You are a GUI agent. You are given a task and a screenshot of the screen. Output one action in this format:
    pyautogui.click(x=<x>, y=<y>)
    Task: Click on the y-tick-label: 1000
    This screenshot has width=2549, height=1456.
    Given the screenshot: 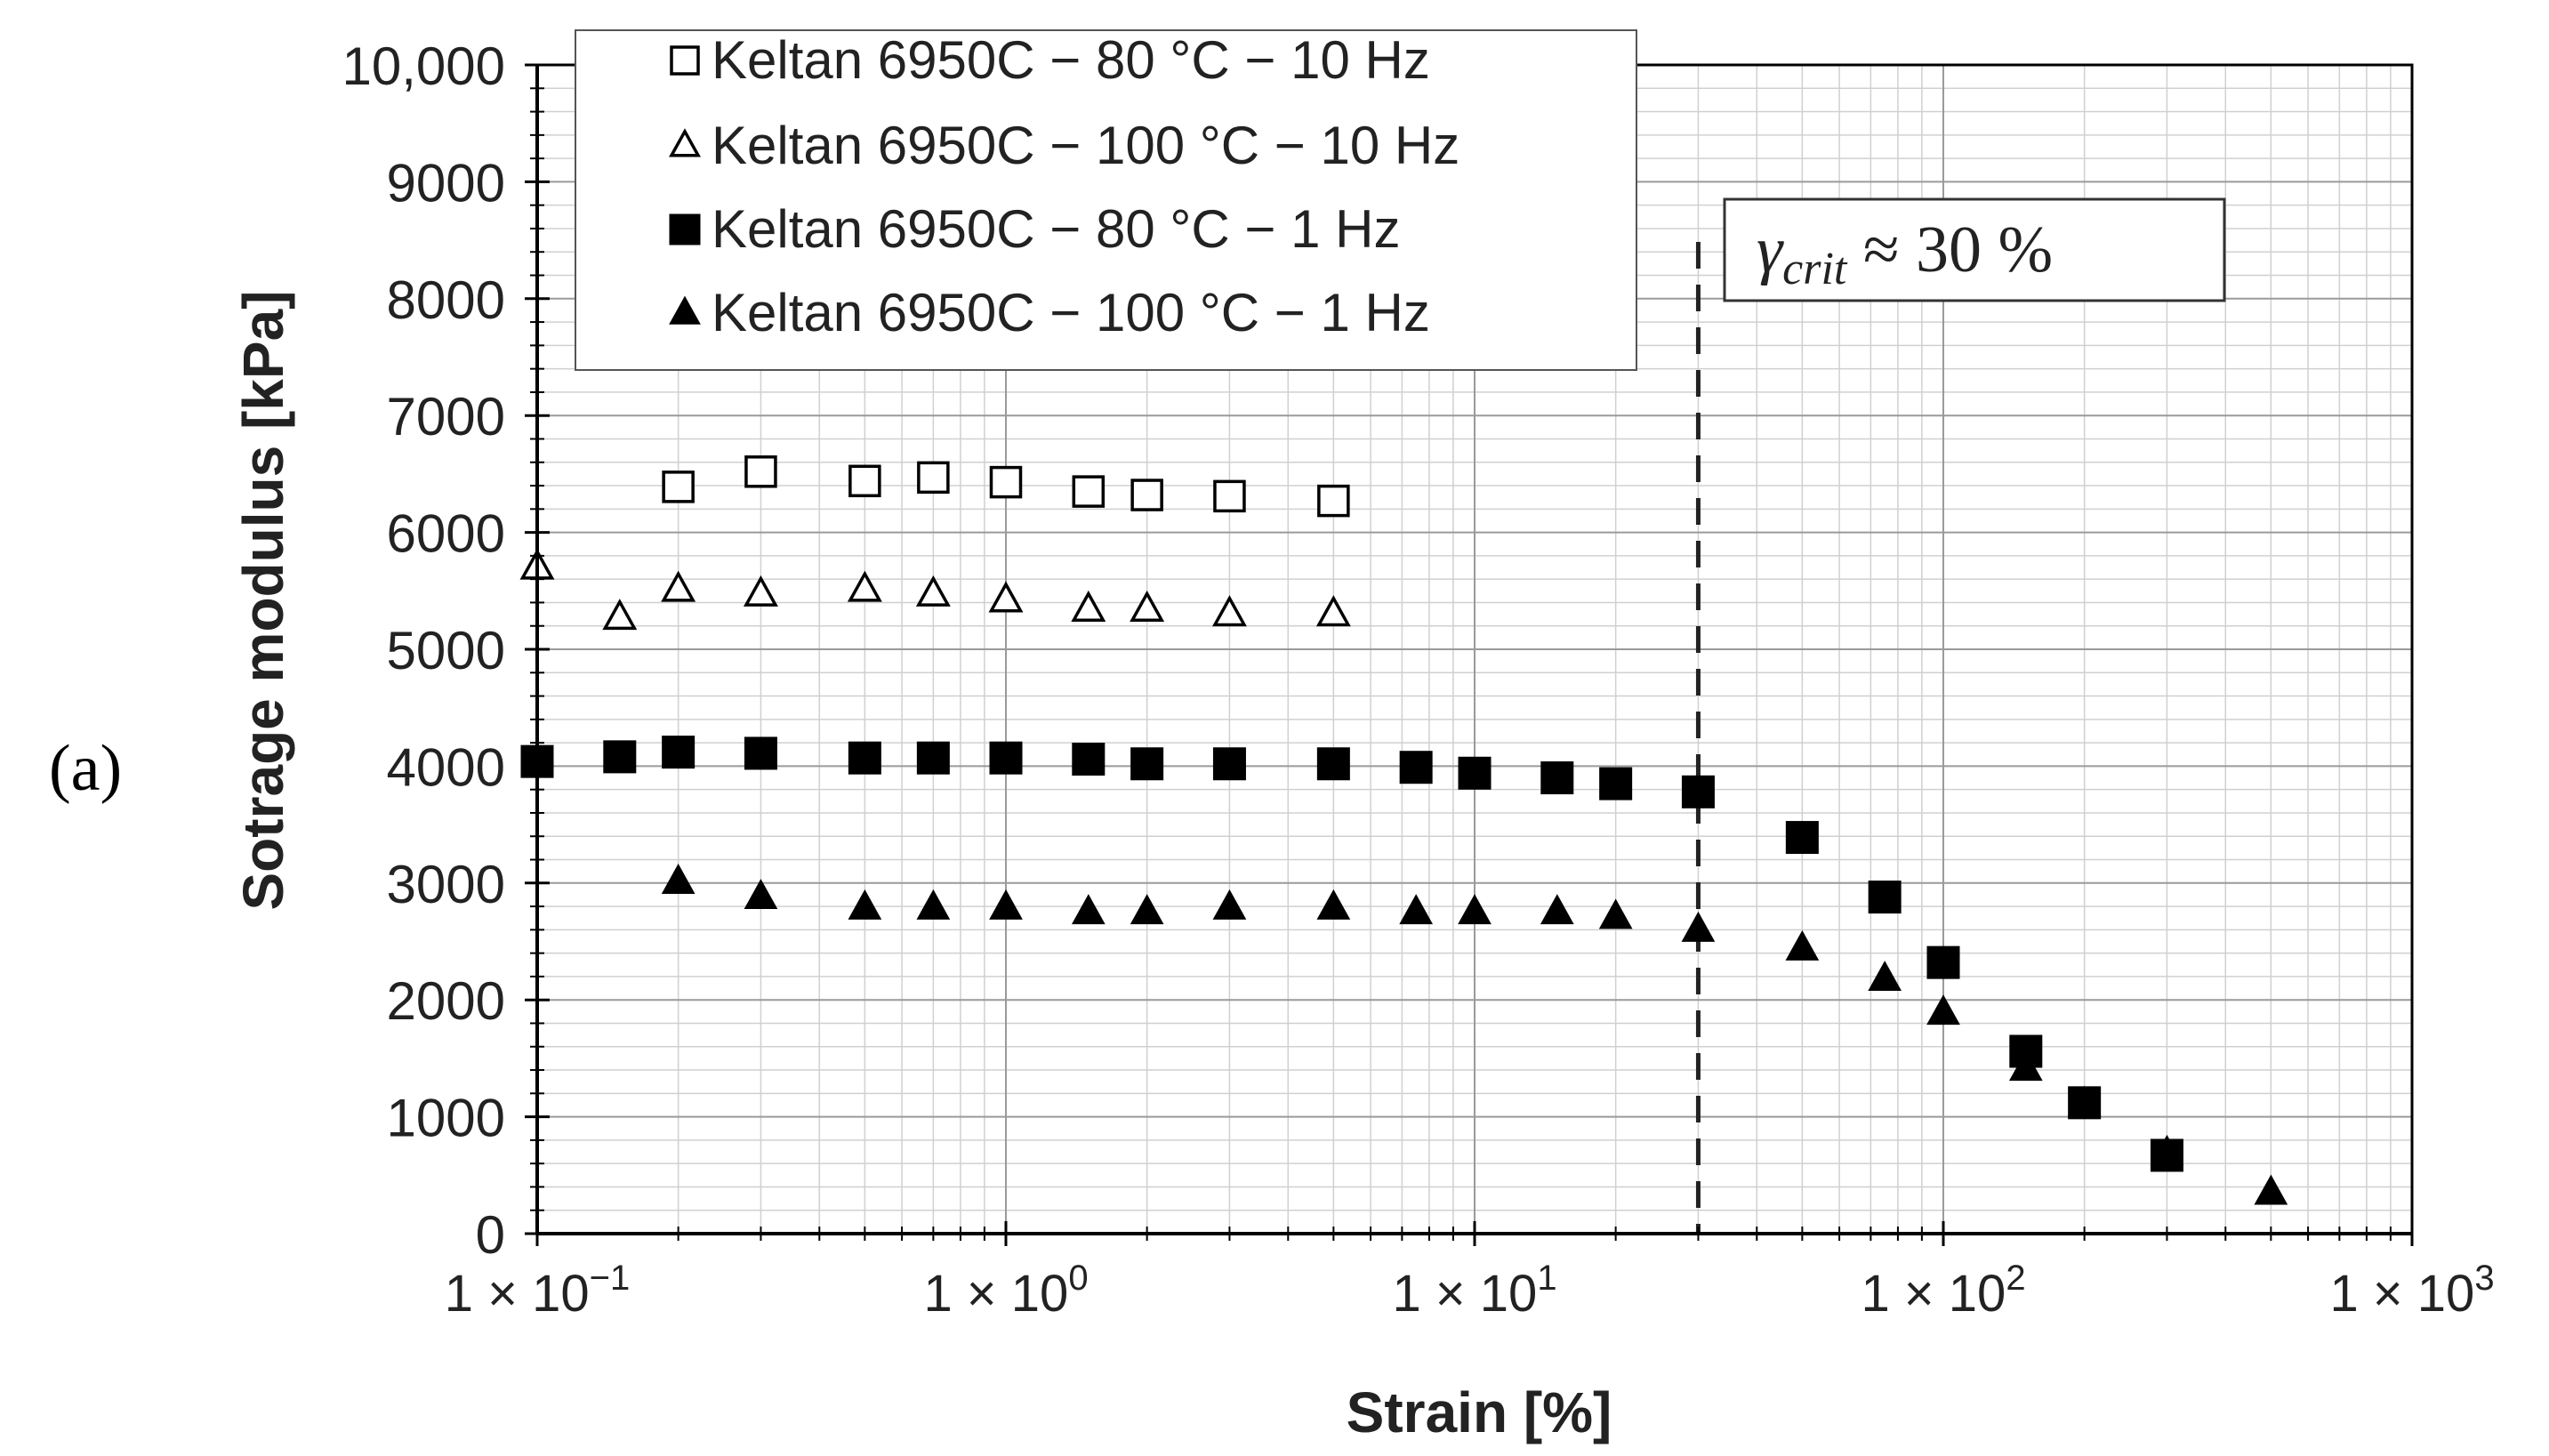 What is the action you would take?
    pyautogui.click(x=446, y=1118)
    